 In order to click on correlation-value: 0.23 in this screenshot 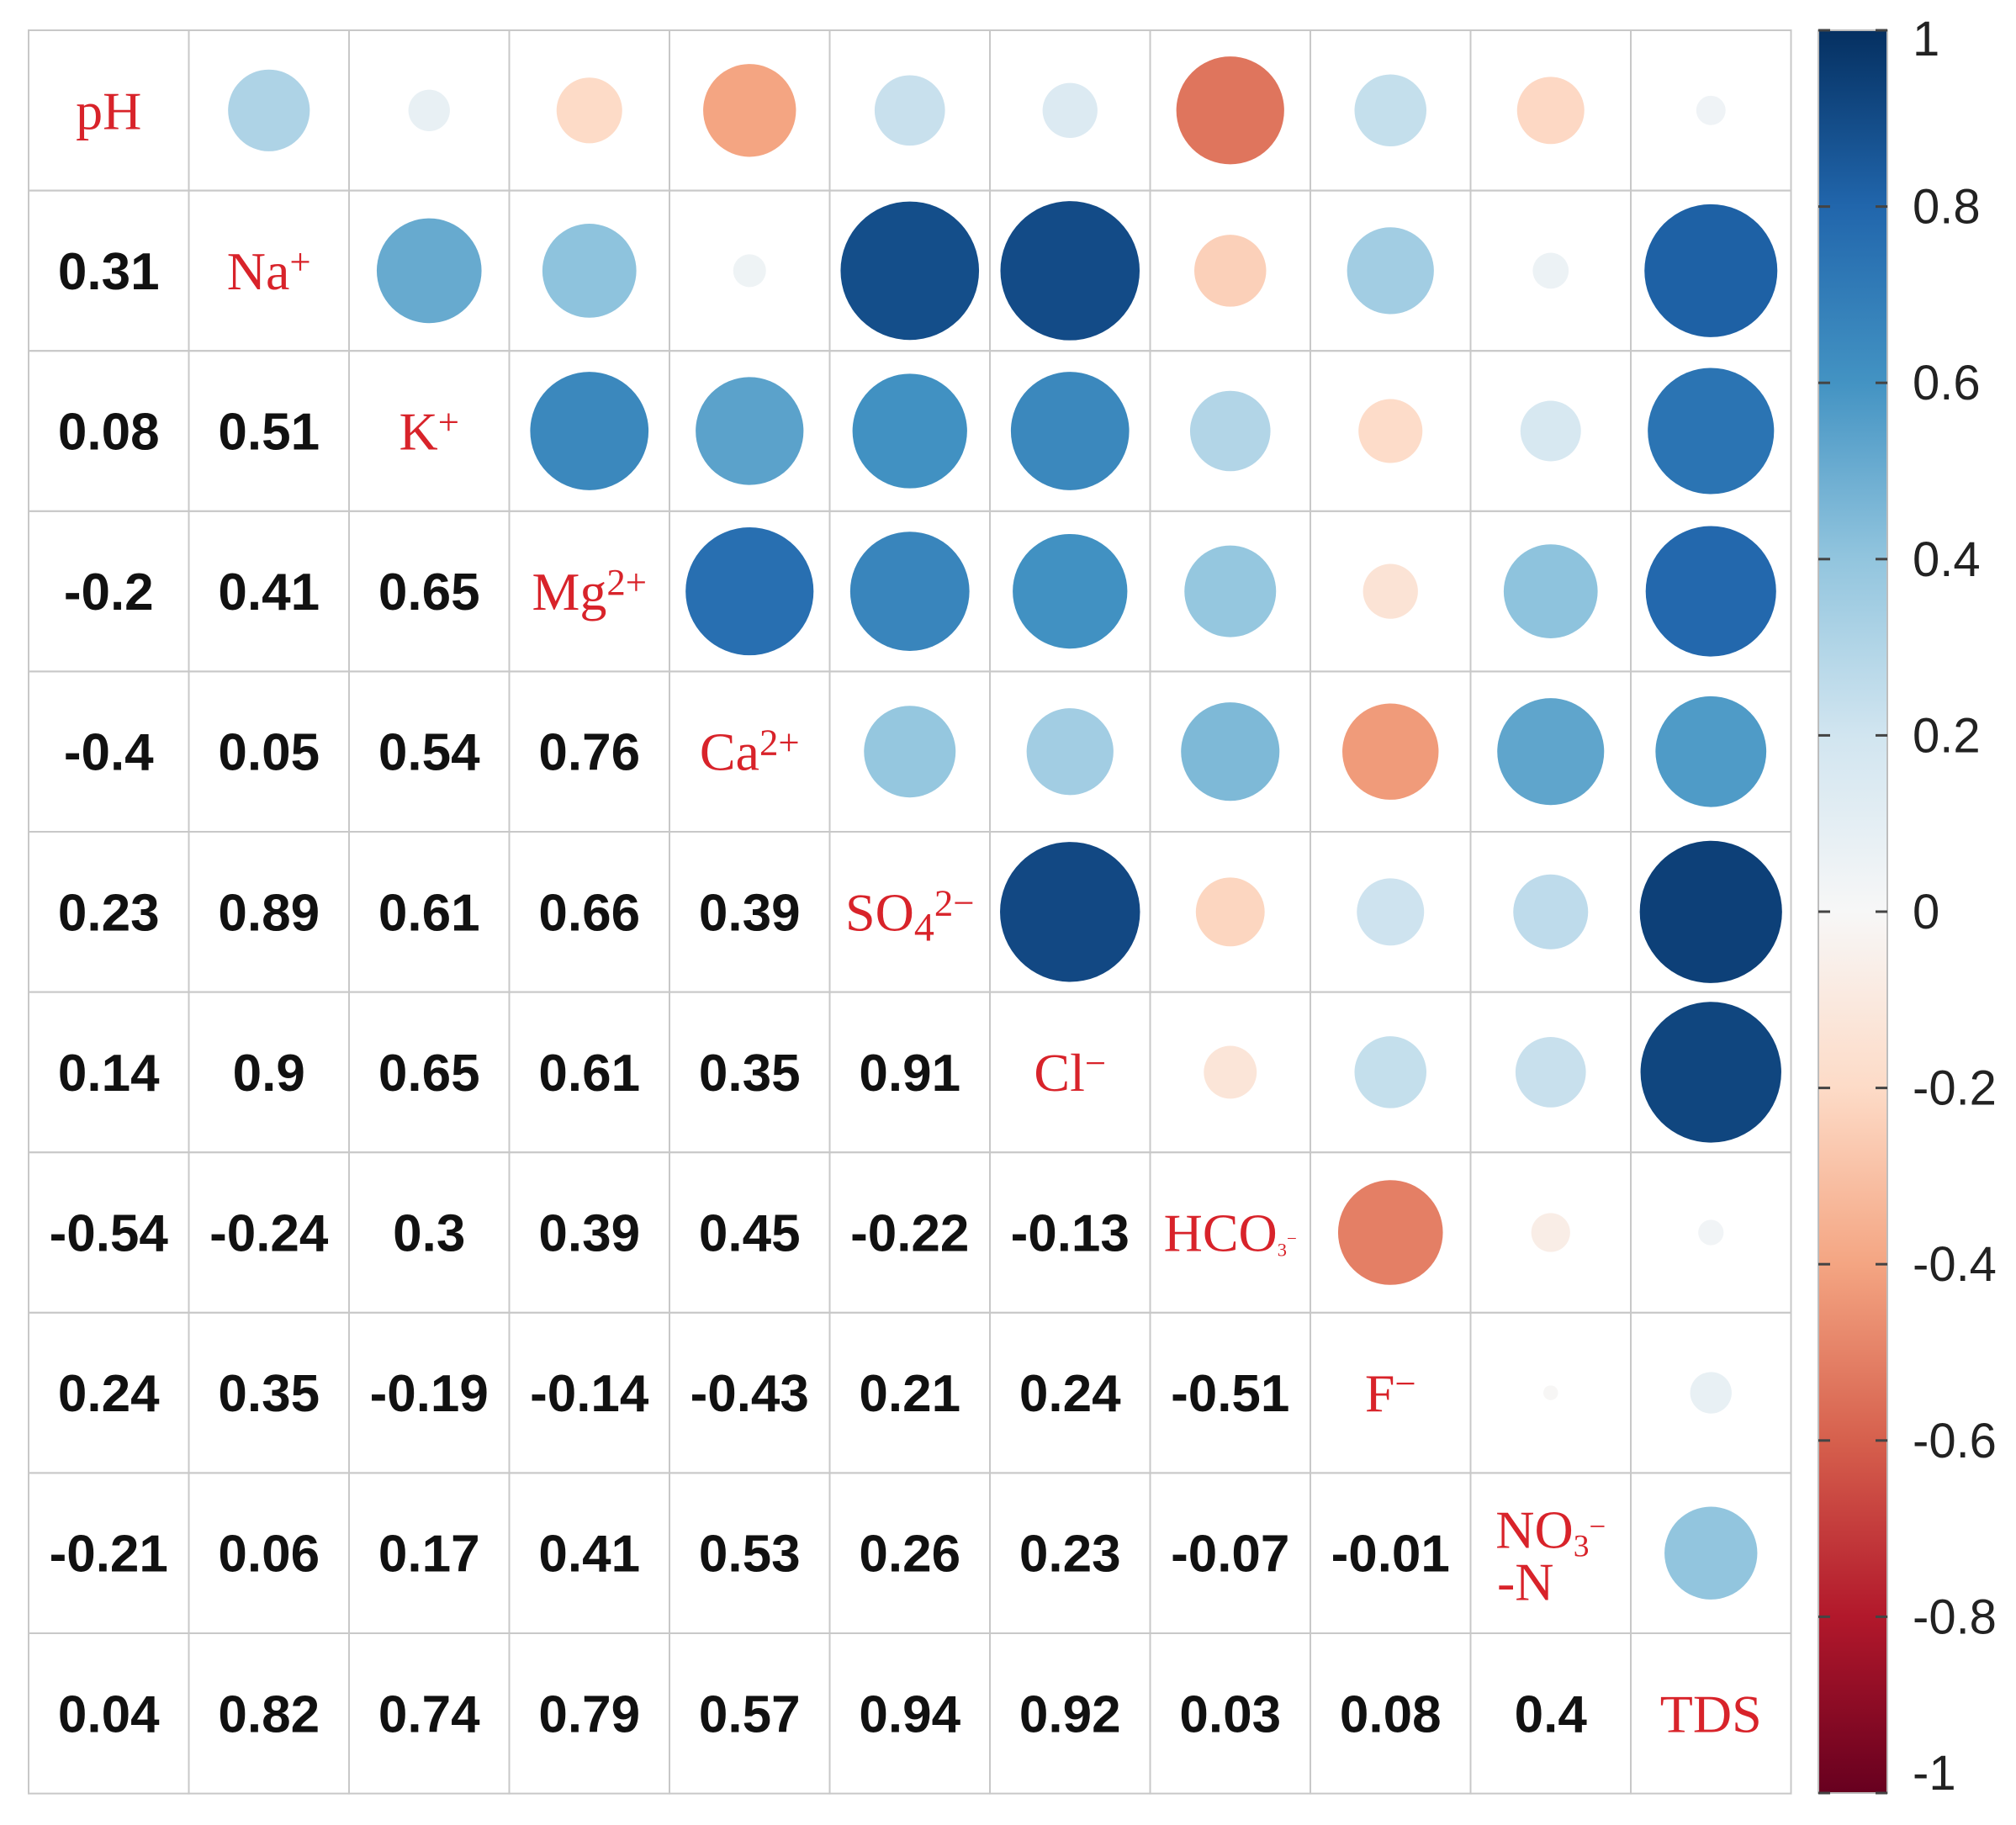, I will do `click(1070, 1555)`.